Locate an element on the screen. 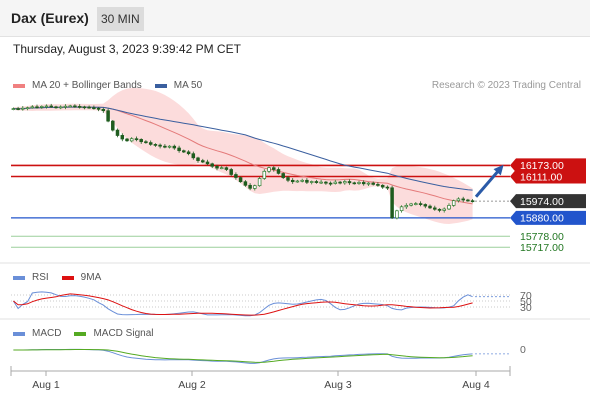 The height and width of the screenshot is (400, 590). price-tag-5: 15717.00 is located at coordinates (542, 248).